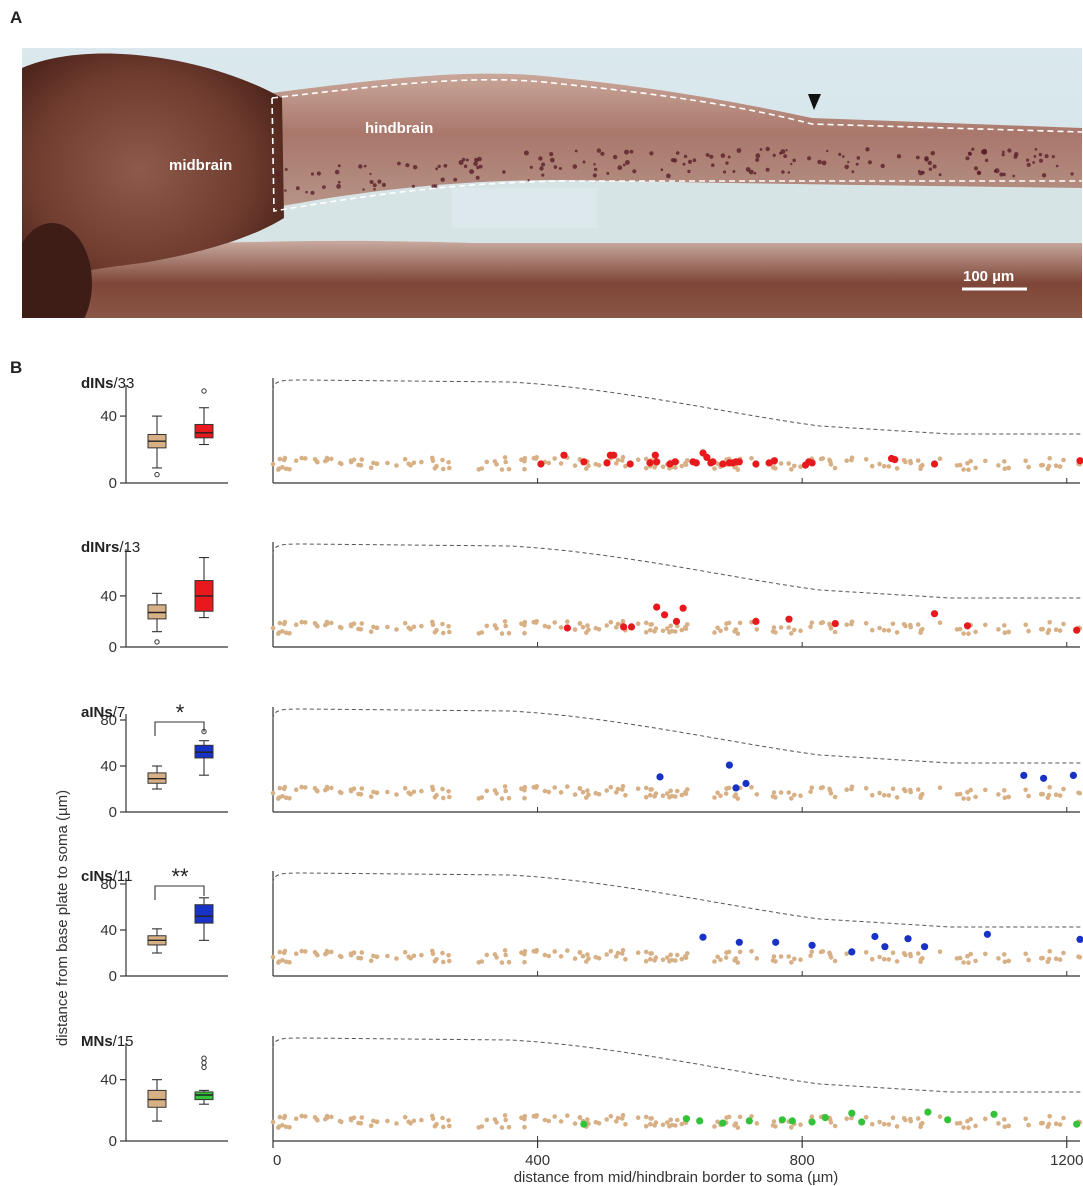  Describe the element at coordinates (677, 1065) in the screenshot. I see `hindbrain-outline` at that location.